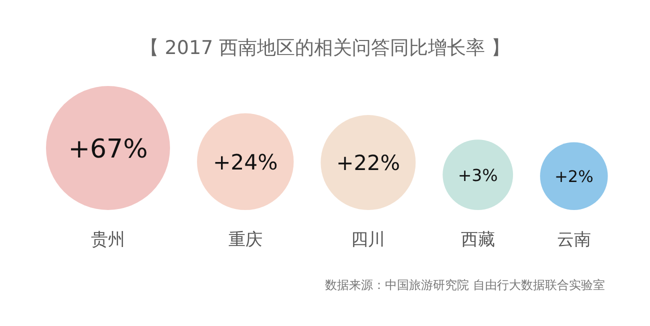 The height and width of the screenshot is (326, 650). Describe the element at coordinates (477, 240) in the screenshot. I see `category-label: 西藏` at that location.